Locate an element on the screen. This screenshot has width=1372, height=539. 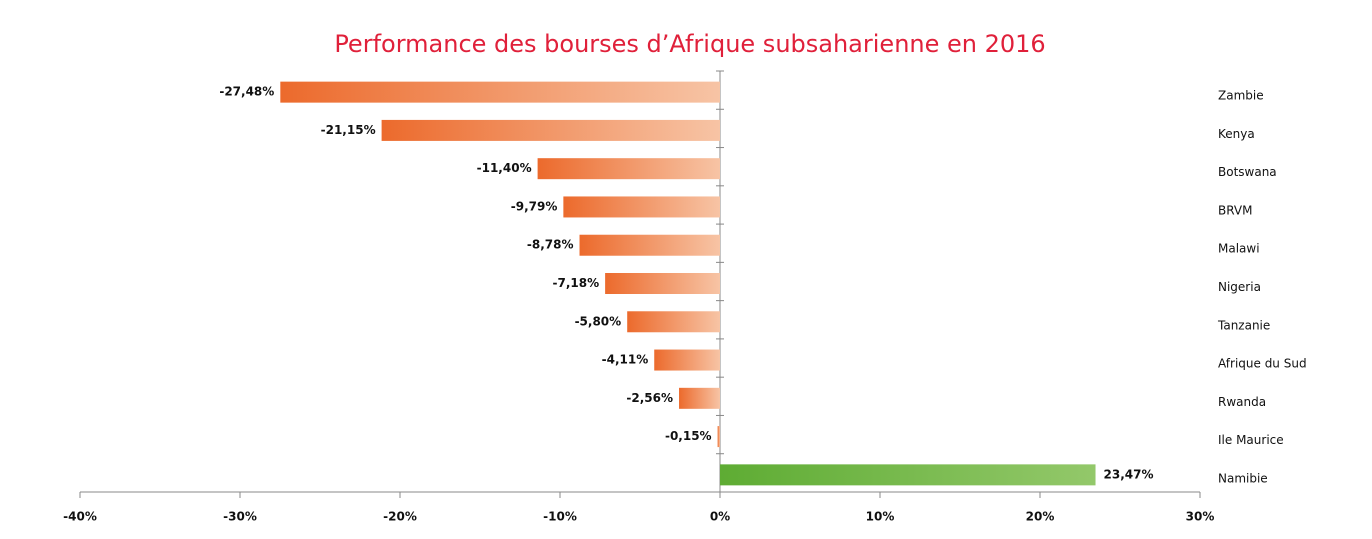
x-tick-label: -20% is located at coordinates (400, 517).